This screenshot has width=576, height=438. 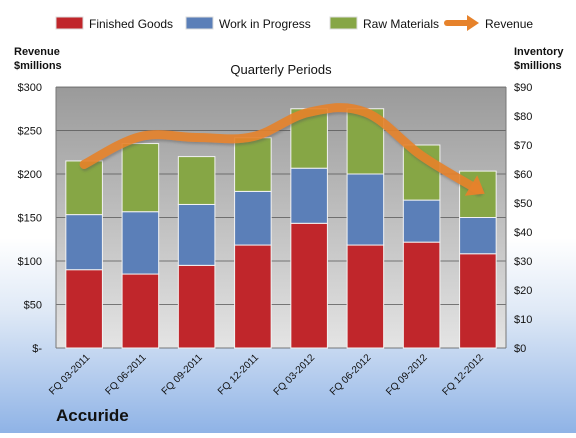 What do you see at coordinates (182, 374) in the screenshot?
I see `category-label: FQ 09-2011` at bounding box center [182, 374].